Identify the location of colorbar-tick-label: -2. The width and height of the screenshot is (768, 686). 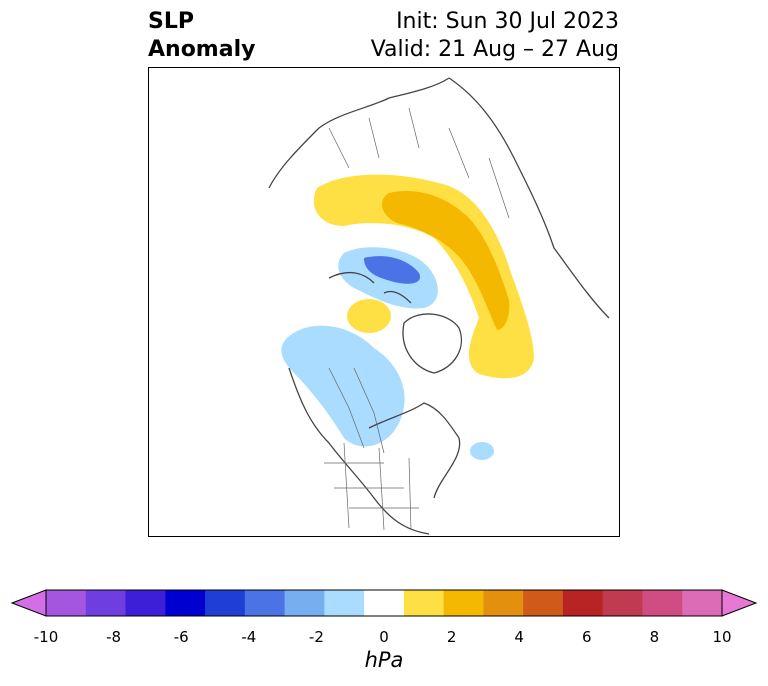
(316, 637).